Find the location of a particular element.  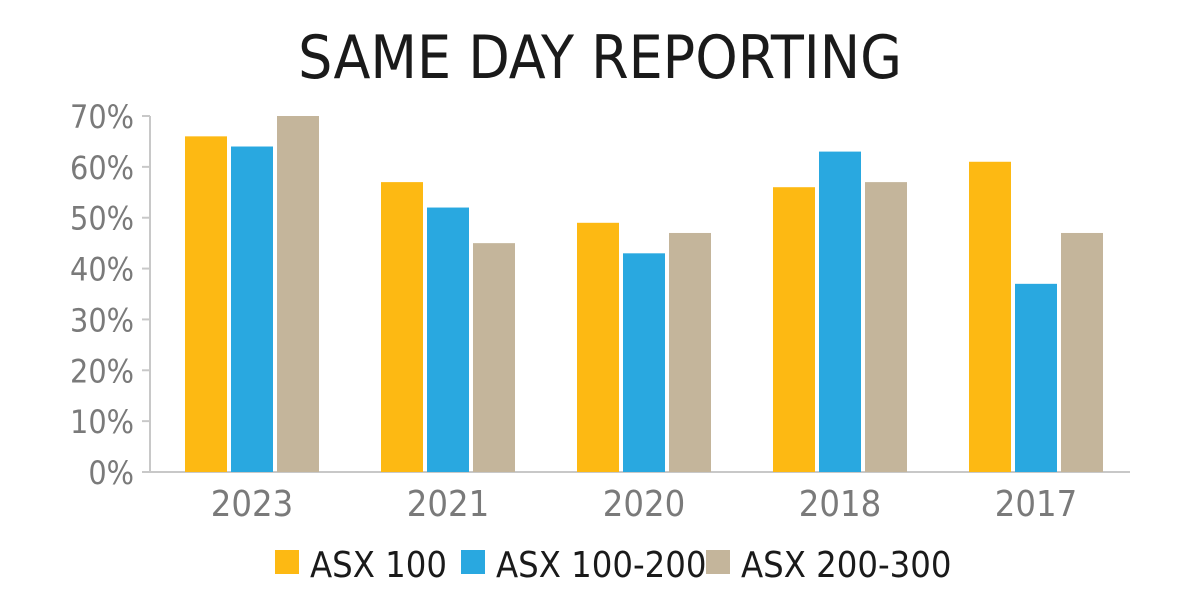

y-tick-label: 10% is located at coordinates (102, 422).